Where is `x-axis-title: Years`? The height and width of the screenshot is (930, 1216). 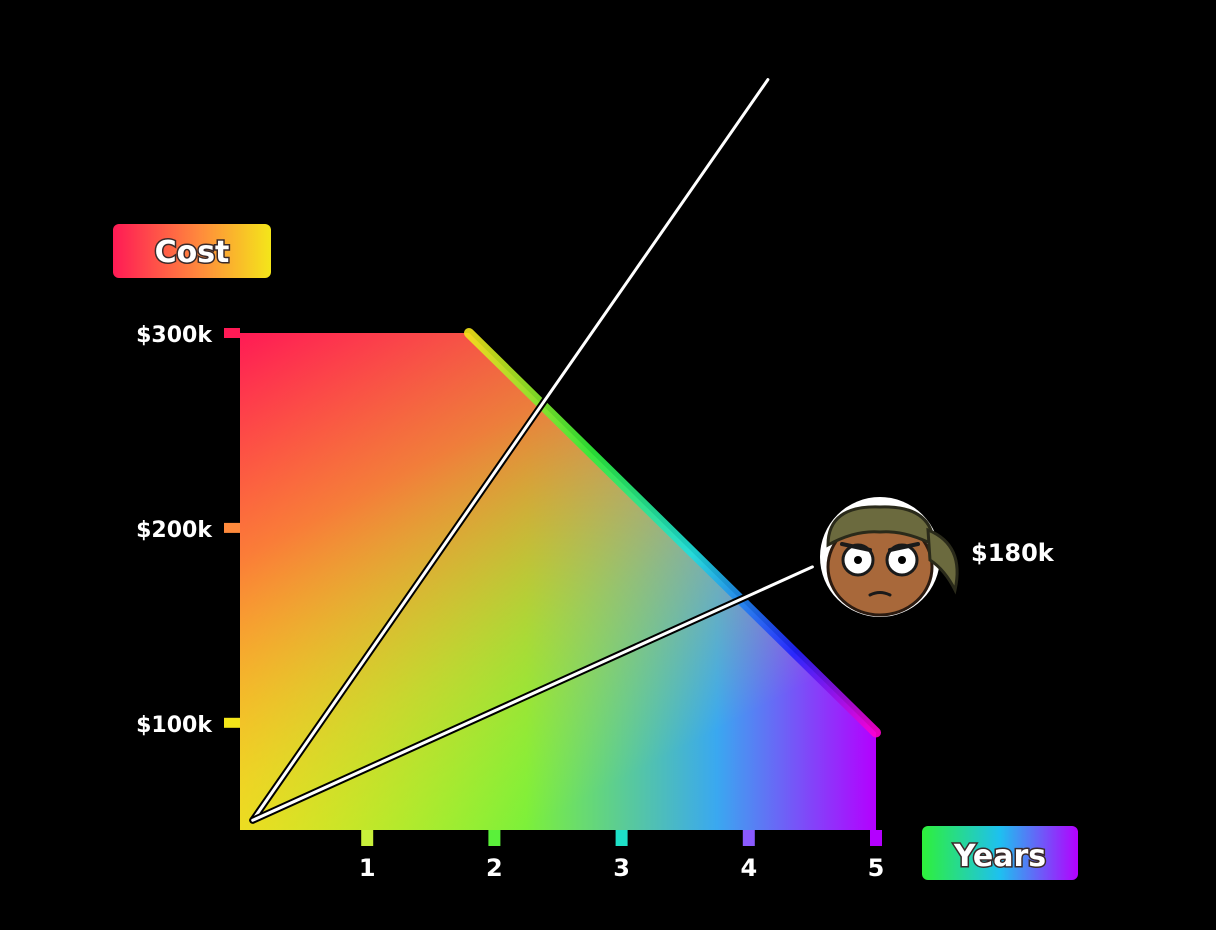
x-axis-title: Years is located at coordinates (999, 856).